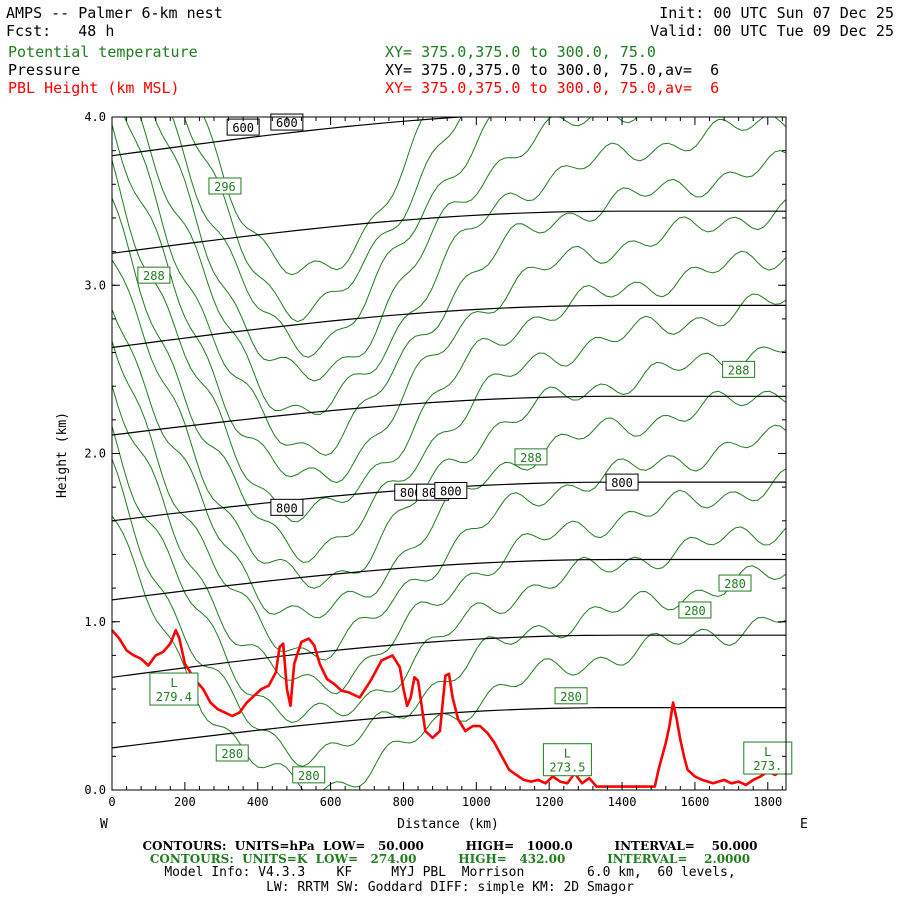  I want to click on x-tick-label: 800, so click(404, 802).